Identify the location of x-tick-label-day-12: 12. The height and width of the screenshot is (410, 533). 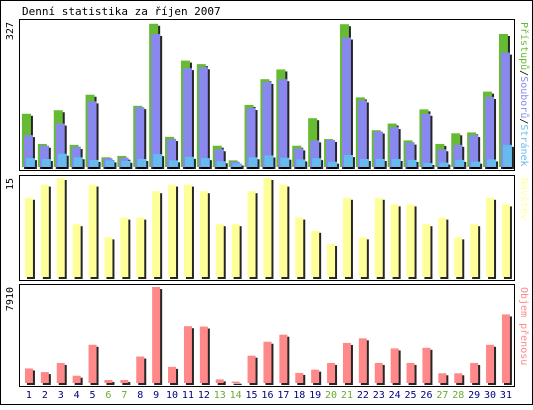
(204, 395).